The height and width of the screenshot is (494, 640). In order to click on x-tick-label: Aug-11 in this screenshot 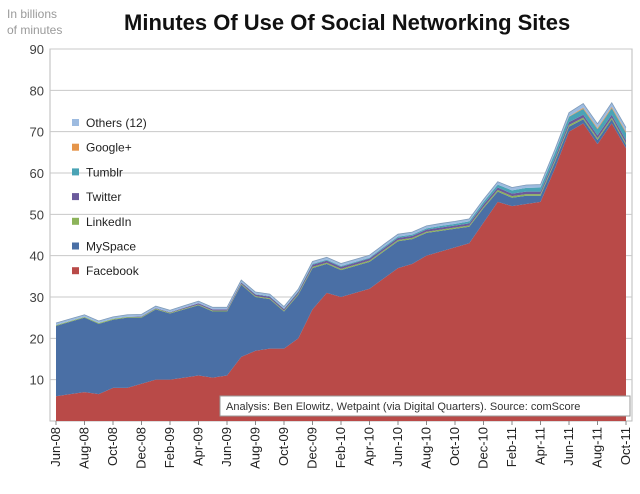, I will do `click(597, 447)`.